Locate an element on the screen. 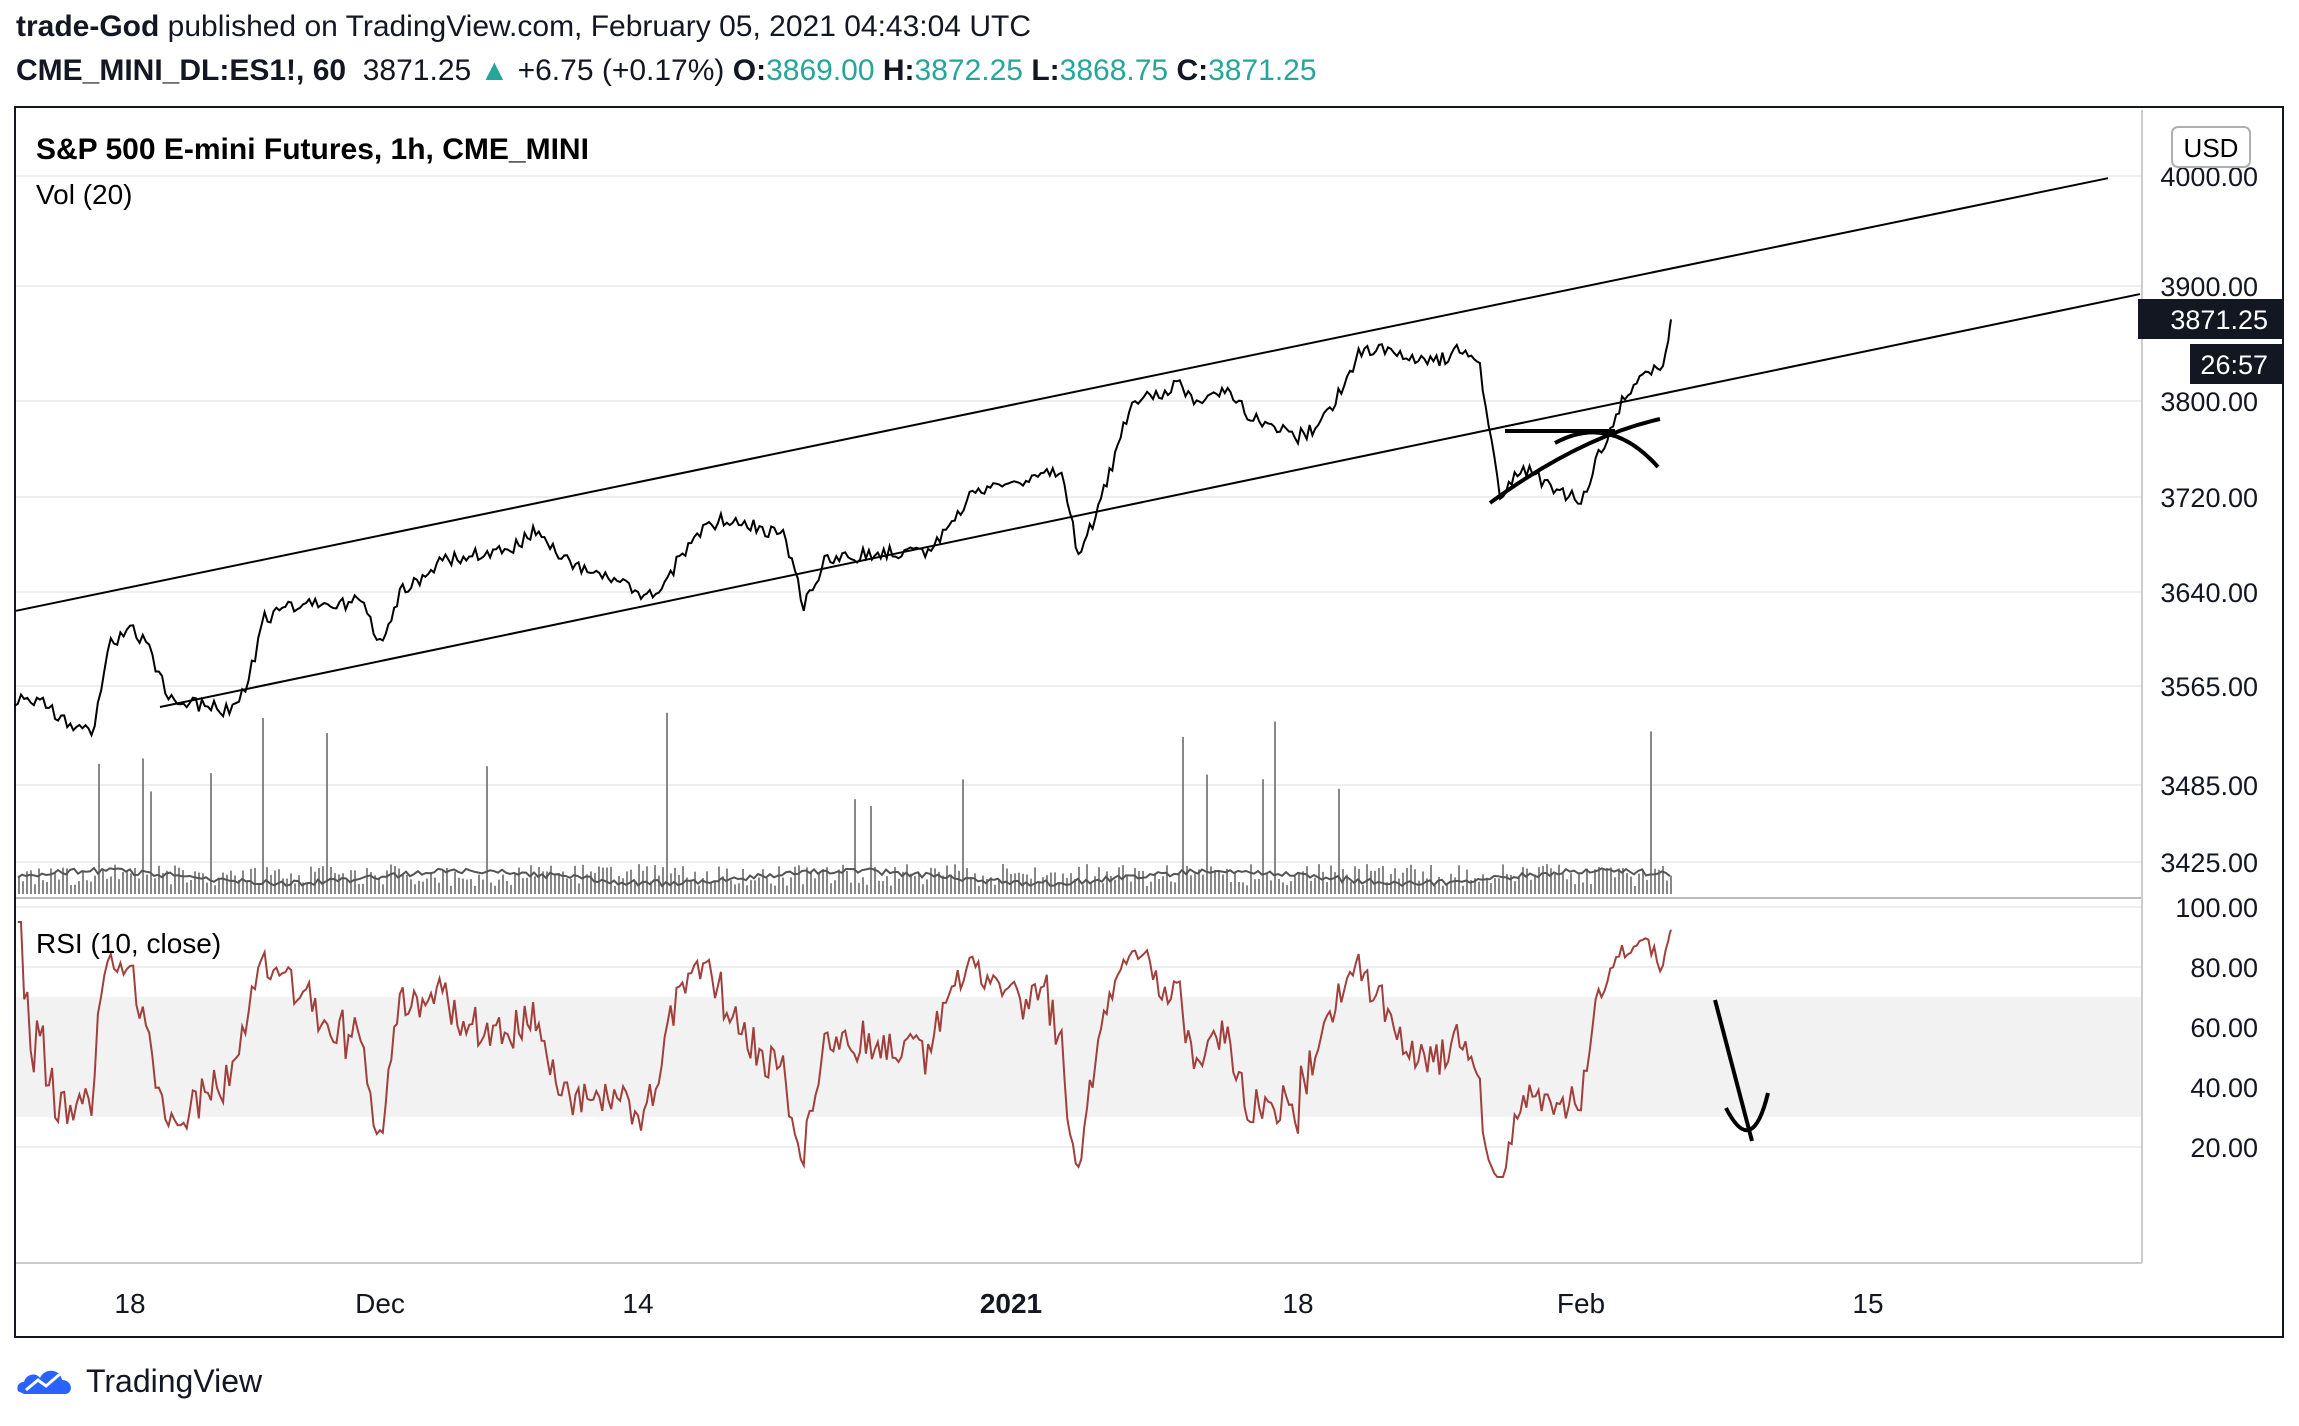 This screenshot has width=2299, height=1426. tradingview-logo-icon is located at coordinates (46, 1381).